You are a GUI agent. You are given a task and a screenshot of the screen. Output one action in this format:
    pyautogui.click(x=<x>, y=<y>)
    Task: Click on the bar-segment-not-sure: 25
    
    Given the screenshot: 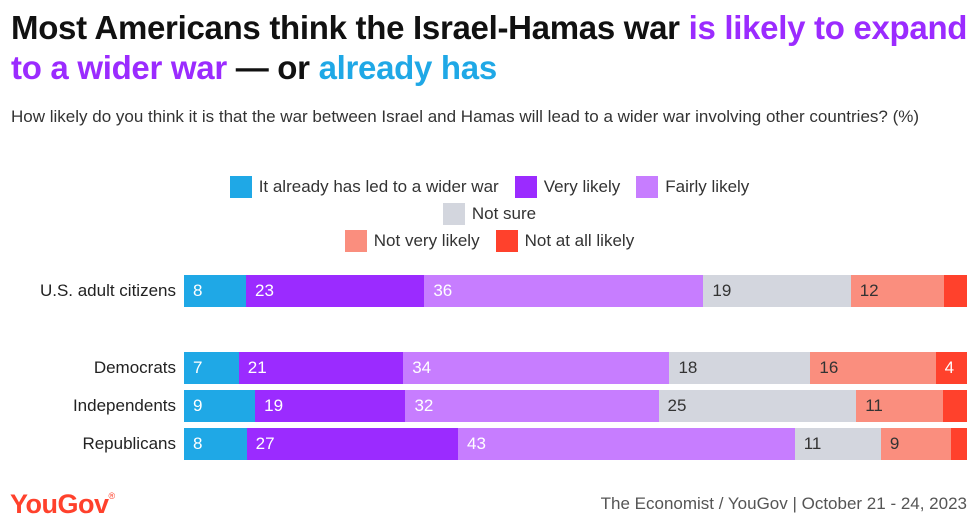 What is the action you would take?
    pyautogui.click(x=757, y=406)
    